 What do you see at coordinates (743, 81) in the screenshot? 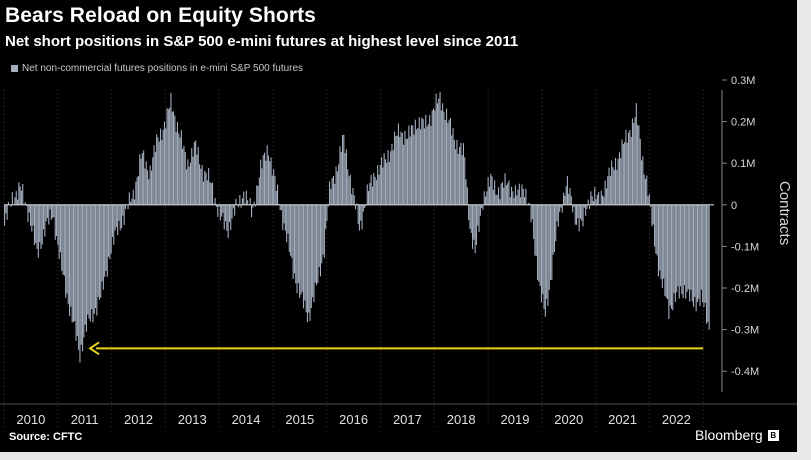
I see `y-tick-label: 0.3M` at bounding box center [743, 81].